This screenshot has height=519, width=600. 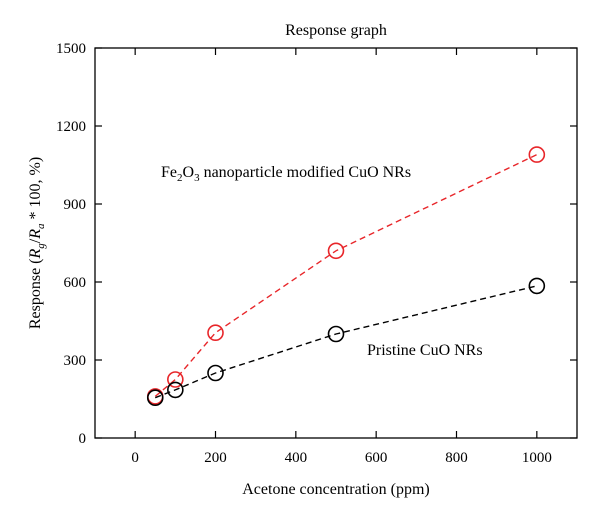 I want to click on x-tick-label: 400, so click(x=296, y=458).